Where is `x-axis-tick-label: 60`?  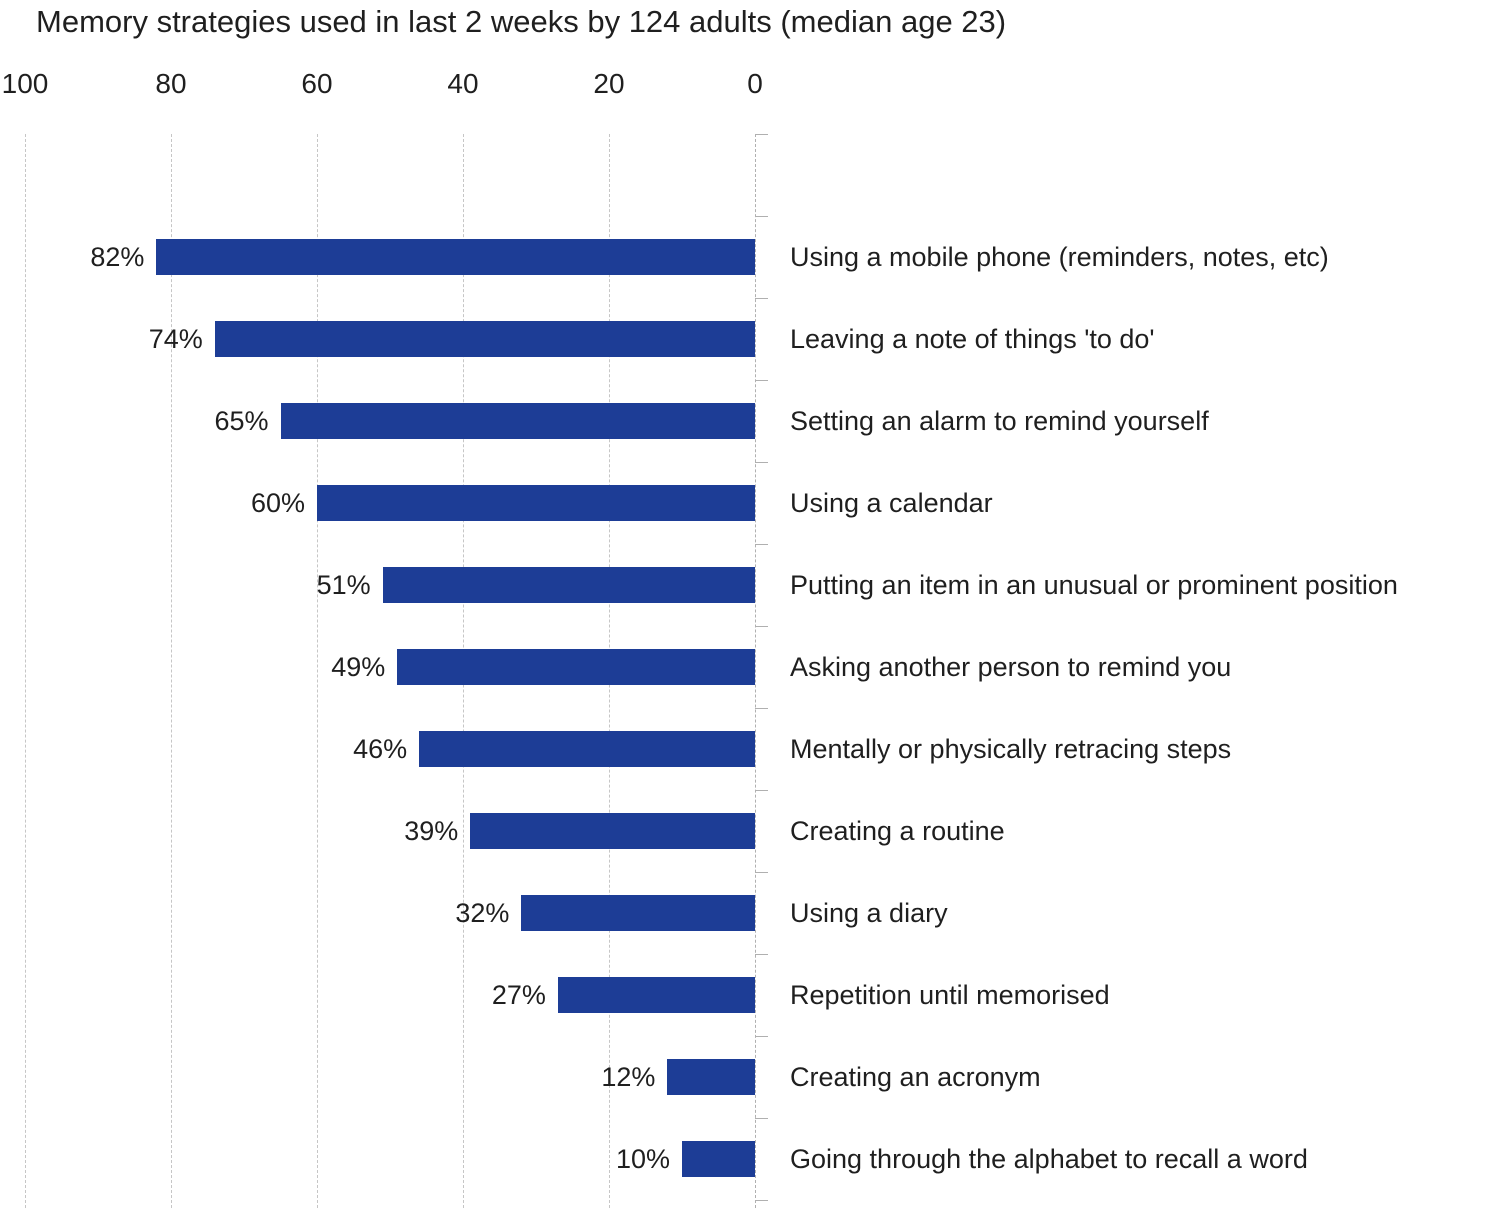
x-axis-tick-label: 60 is located at coordinates (317, 83).